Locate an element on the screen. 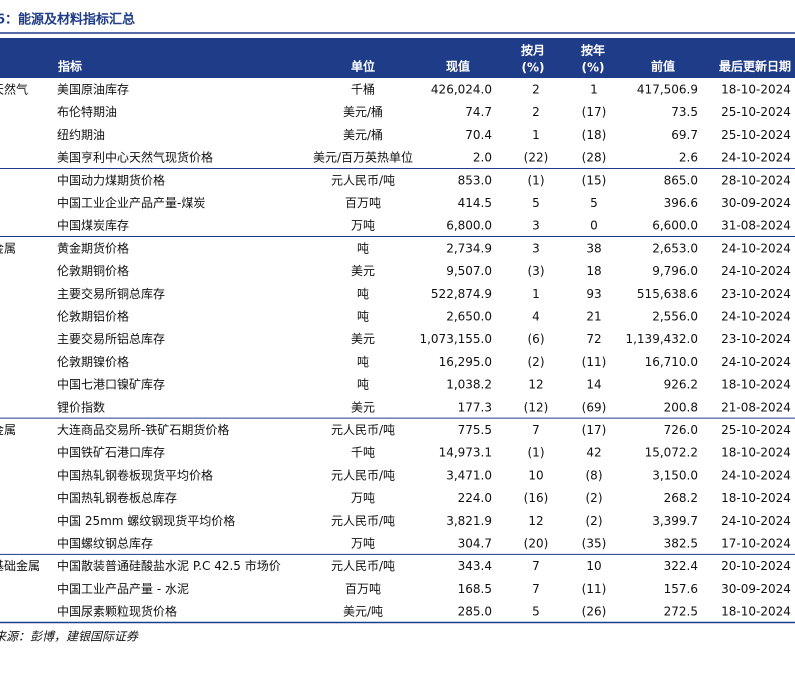  table-cell: 14,973.1 is located at coordinates (465, 453).